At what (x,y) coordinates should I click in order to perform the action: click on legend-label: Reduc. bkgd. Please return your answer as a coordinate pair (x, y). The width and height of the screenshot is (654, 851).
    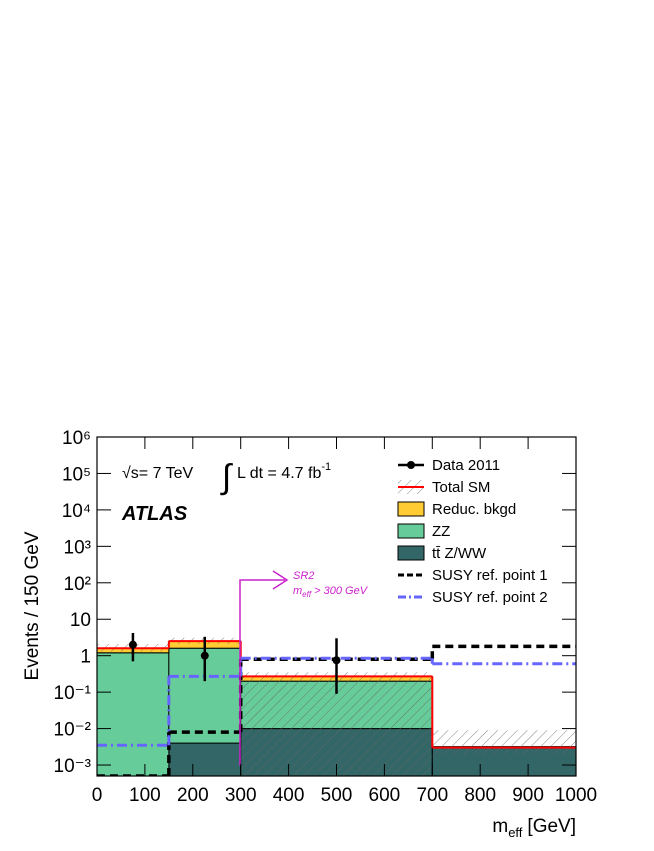
    Looking at the image, I should click on (474, 509).